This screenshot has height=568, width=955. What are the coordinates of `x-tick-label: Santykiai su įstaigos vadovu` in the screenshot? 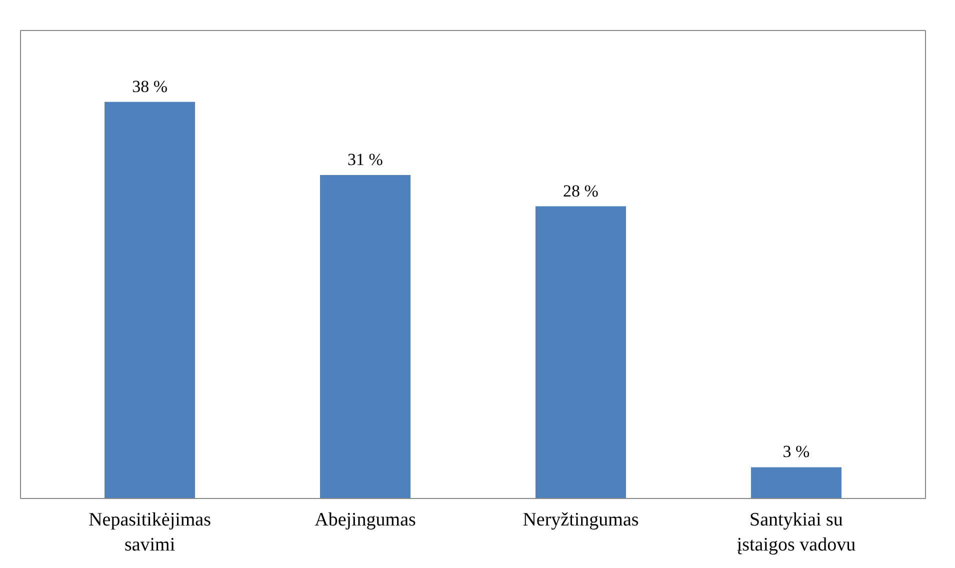 It's located at (796, 533).